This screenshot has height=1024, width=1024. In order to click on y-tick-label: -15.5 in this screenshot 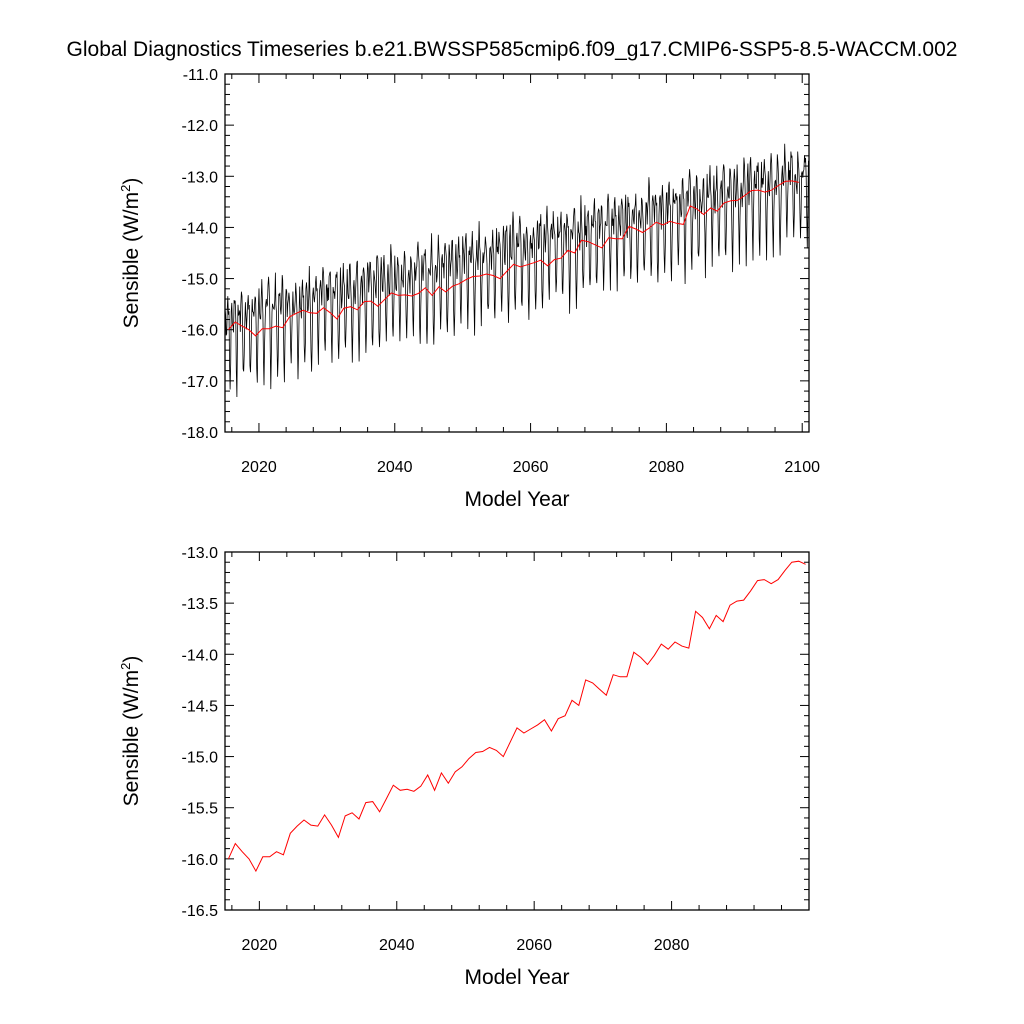, I will do `click(200, 809)`.